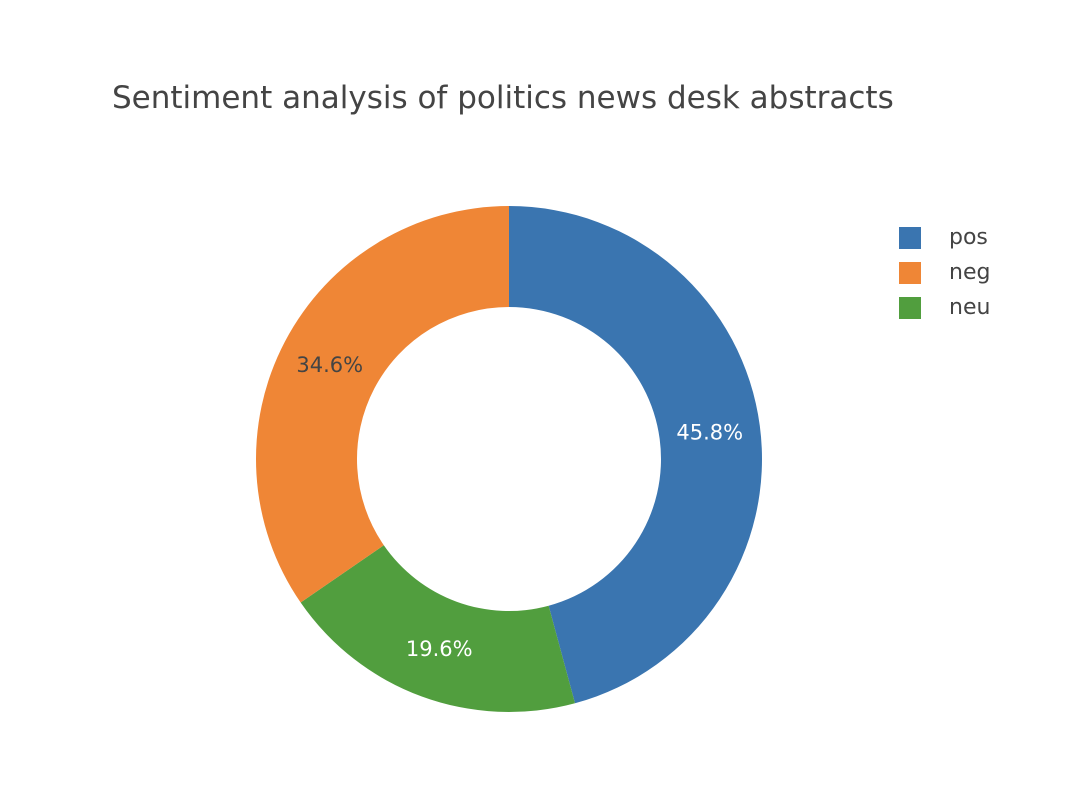 Image resolution: width=1090 pixels, height=802 pixels. Describe the element at coordinates (437, 628) in the screenshot. I see `slice-neu` at that location.